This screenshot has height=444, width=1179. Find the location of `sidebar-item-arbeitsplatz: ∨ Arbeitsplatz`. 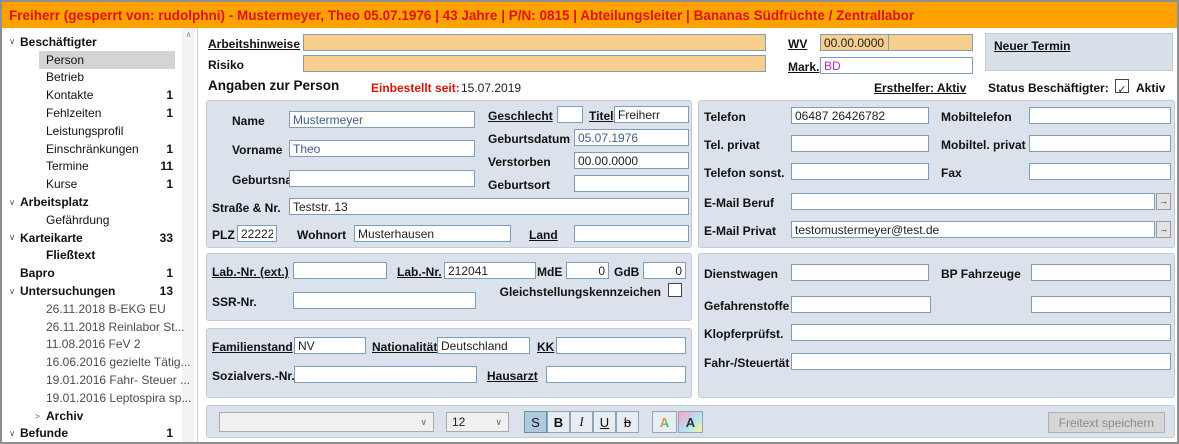

sidebar-item-arbeitsplatz: ∨ Arbeitsplatz is located at coordinates (91, 202).